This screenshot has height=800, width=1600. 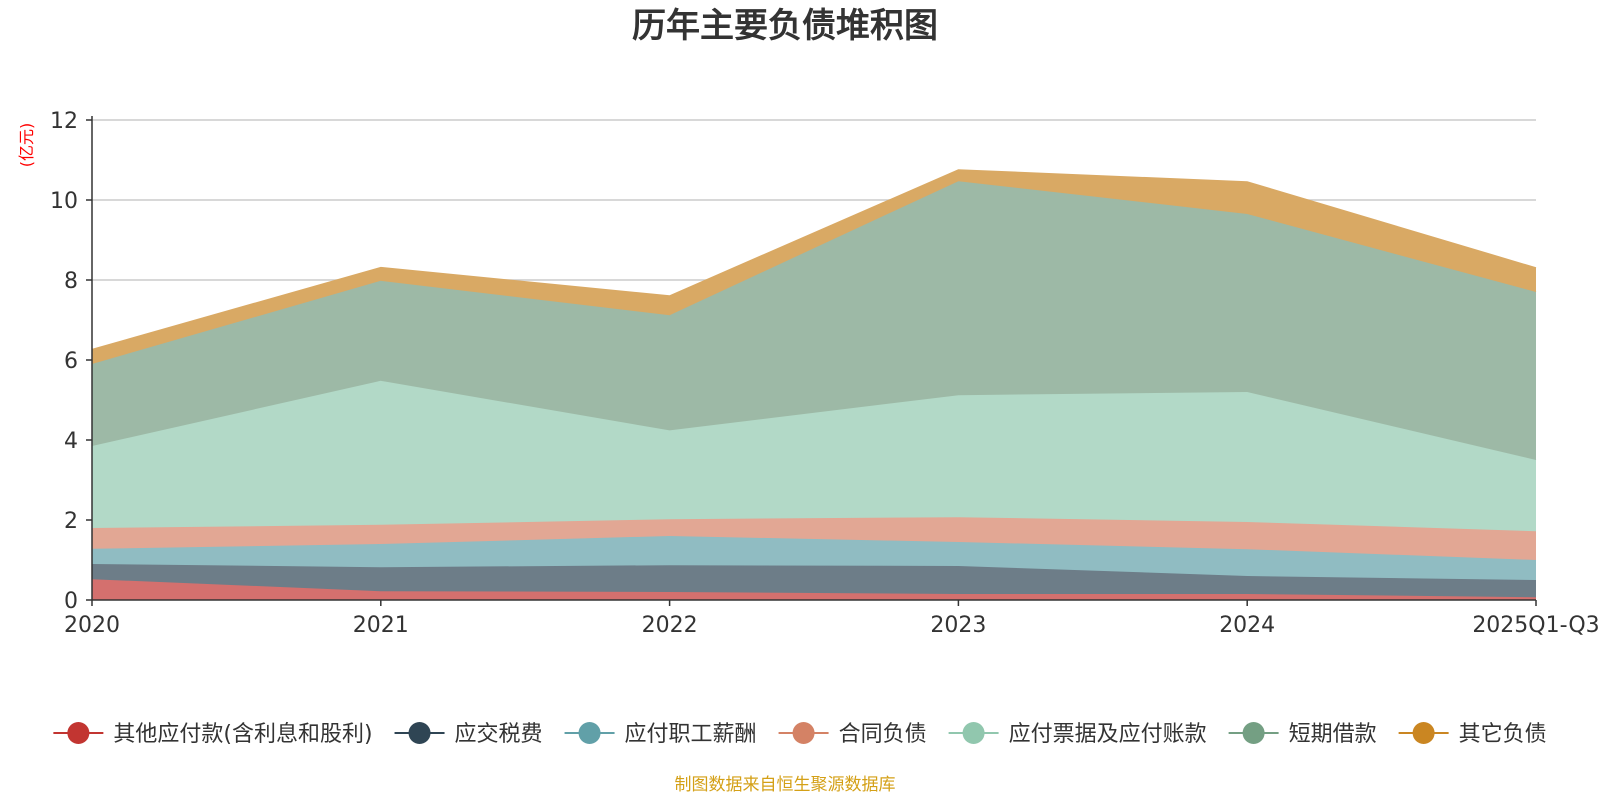 What do you see at coordinates (71, 441) in the screenshot?
I see `y-tick-label: 4` at bounding box center [71, 441].